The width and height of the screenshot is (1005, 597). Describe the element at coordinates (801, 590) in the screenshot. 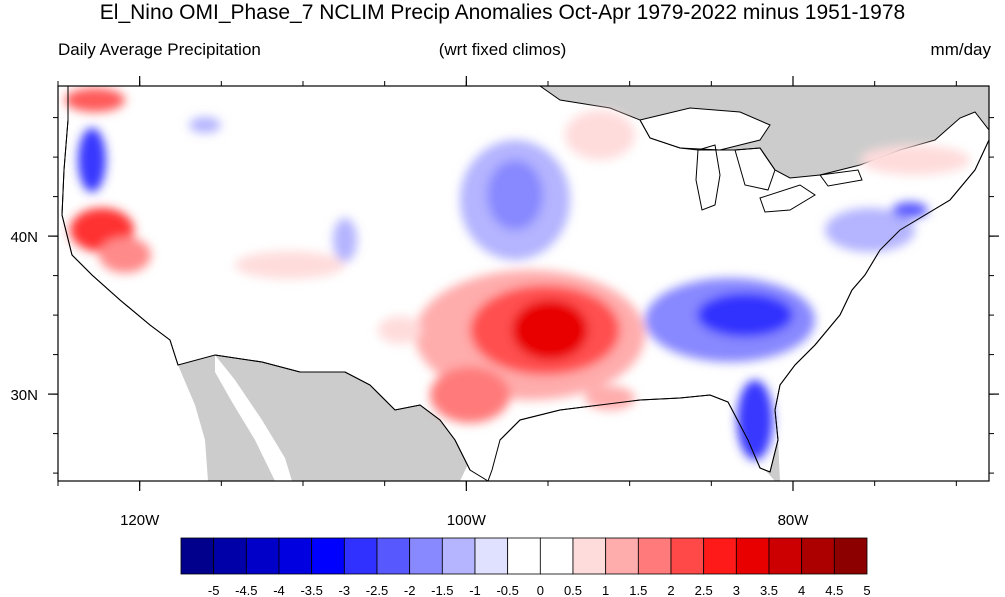

I see `colorbar-label: 4` at that location.